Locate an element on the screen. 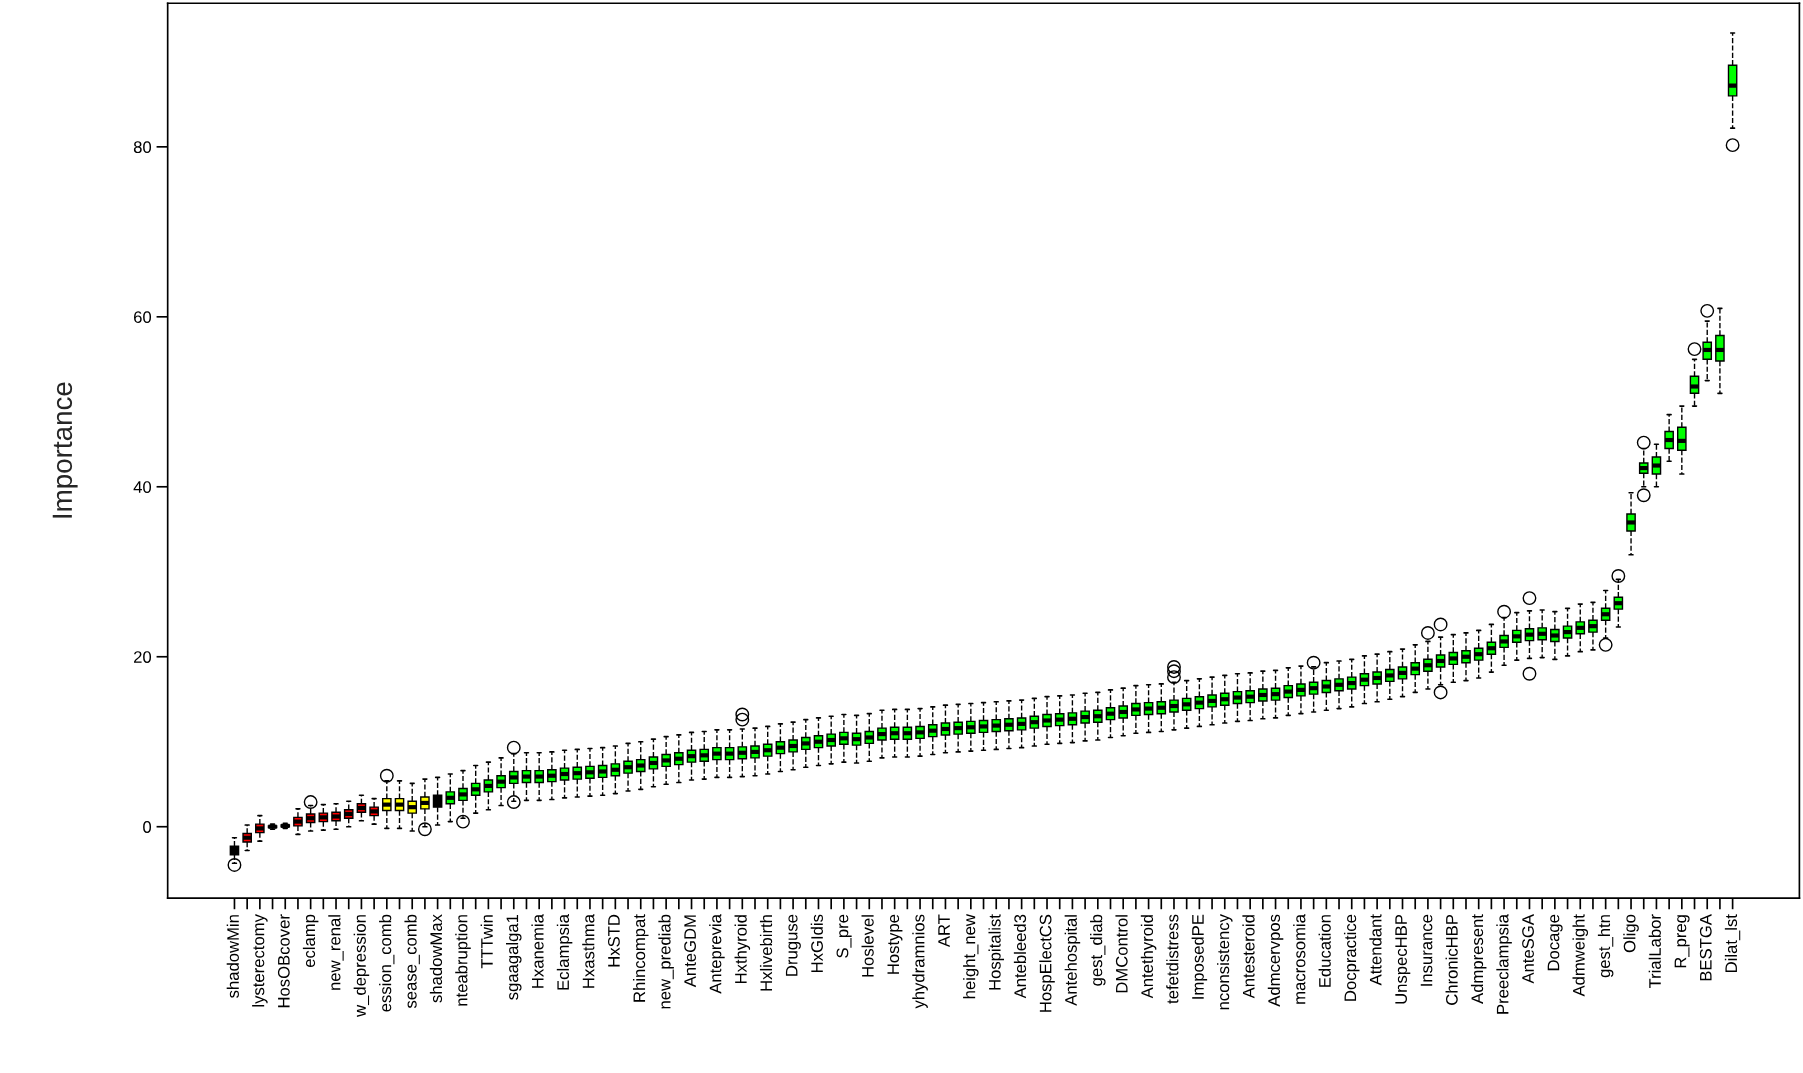 The image size is (1803, 1073). y-tick-label: 80 is located at coordinates (142, 147).